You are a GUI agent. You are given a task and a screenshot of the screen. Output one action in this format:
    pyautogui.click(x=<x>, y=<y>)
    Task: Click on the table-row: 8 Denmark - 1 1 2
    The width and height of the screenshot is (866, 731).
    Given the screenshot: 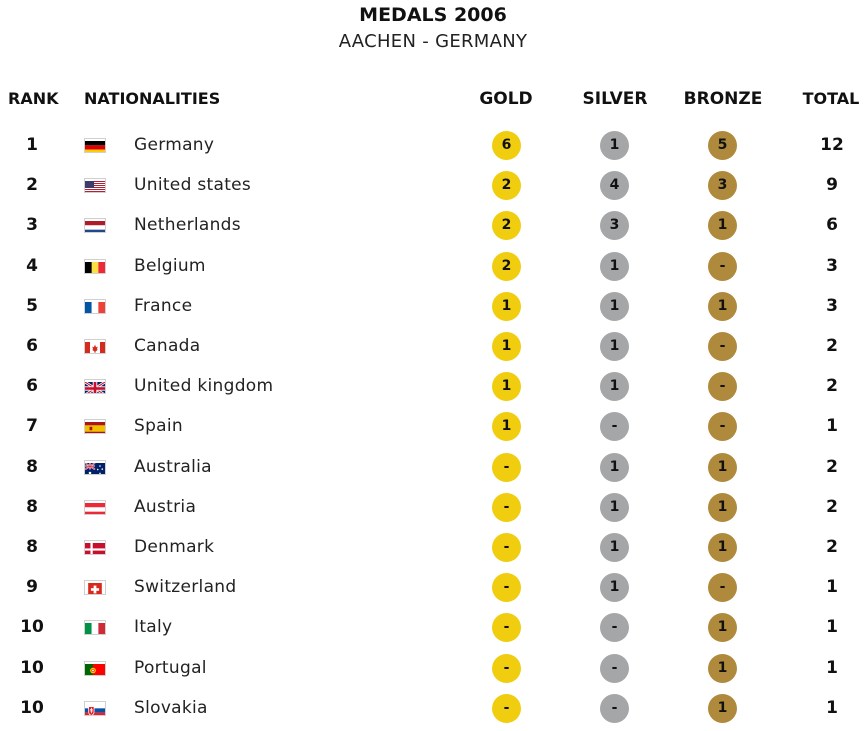 What is the action you would take?
    pyautogui.click(x=433, y=547)
    